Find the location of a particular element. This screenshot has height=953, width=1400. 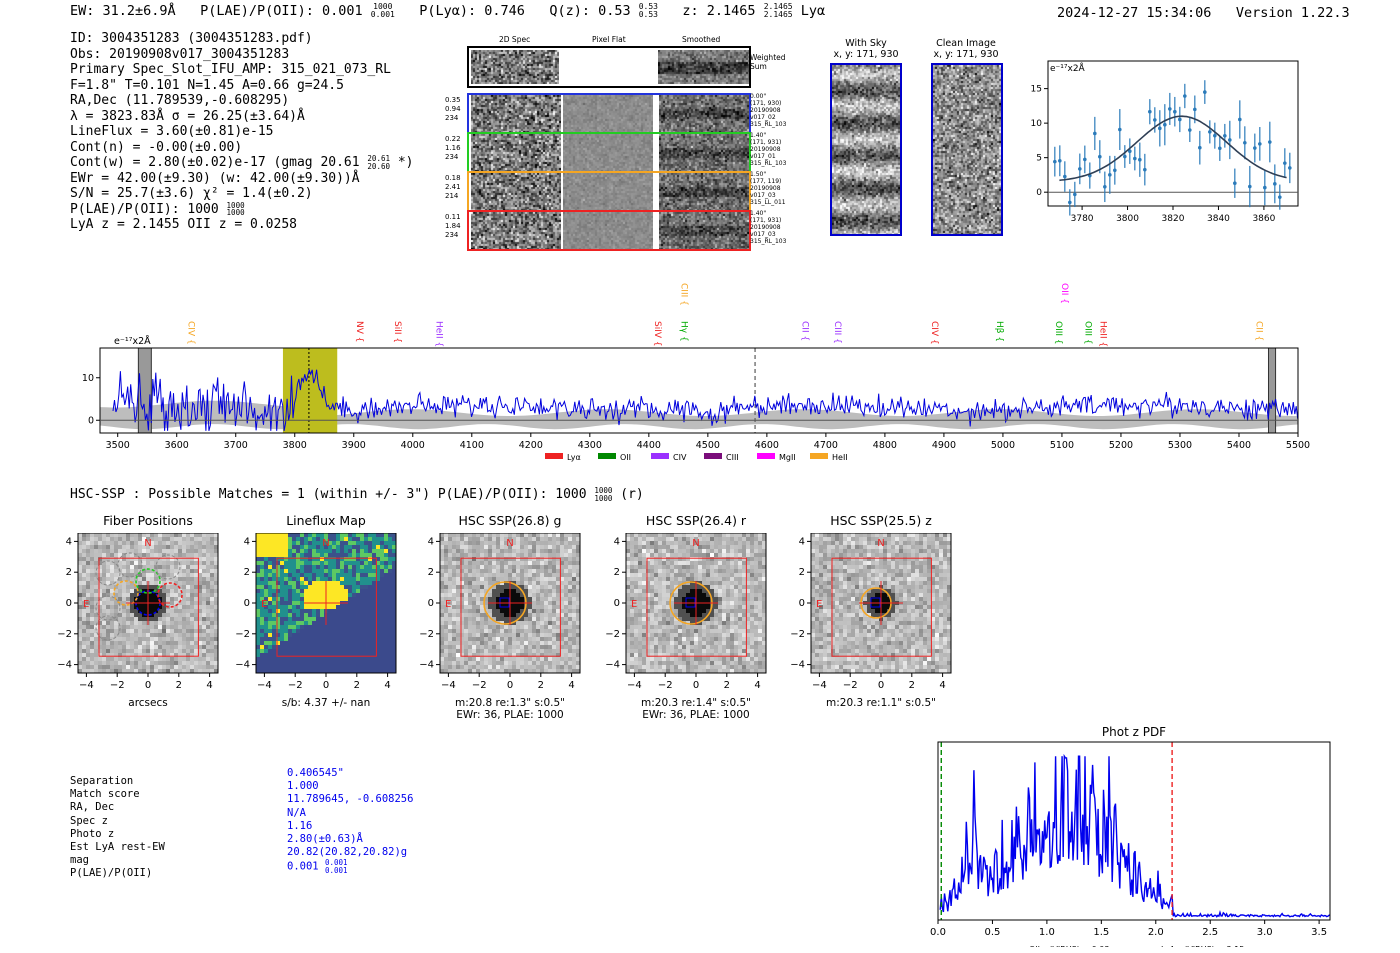

spectrum-line-label: Hβ { is located at coordinates (999, 331).